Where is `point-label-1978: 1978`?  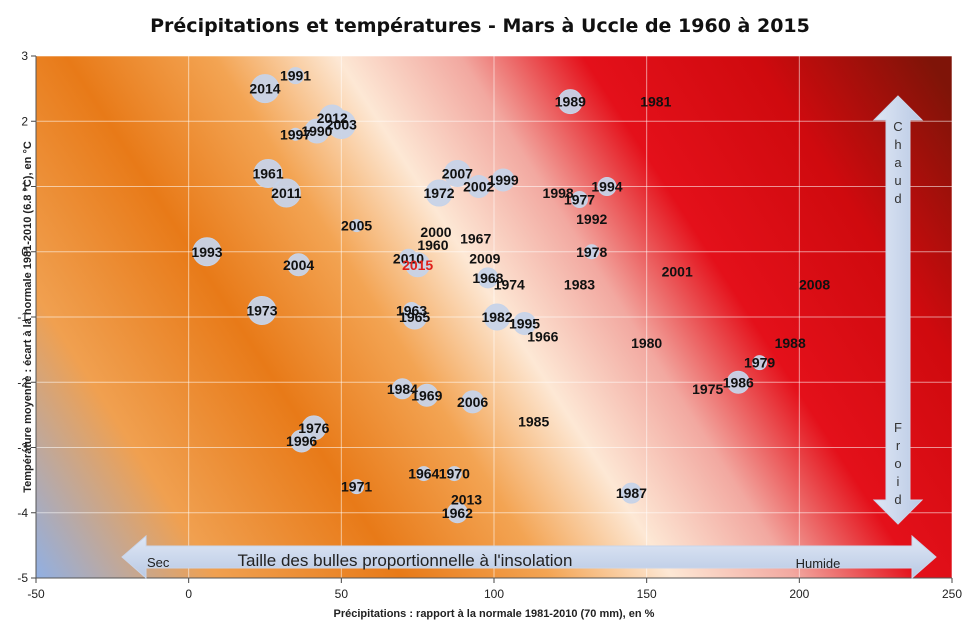
point-label-1978: 1978 is located at coordinates (591, 252).